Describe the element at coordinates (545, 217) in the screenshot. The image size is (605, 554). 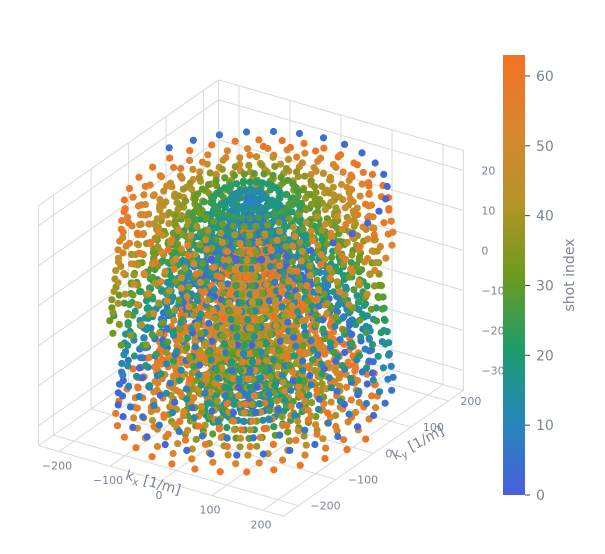
I see `colorbar-tick-label: 40` at that location.